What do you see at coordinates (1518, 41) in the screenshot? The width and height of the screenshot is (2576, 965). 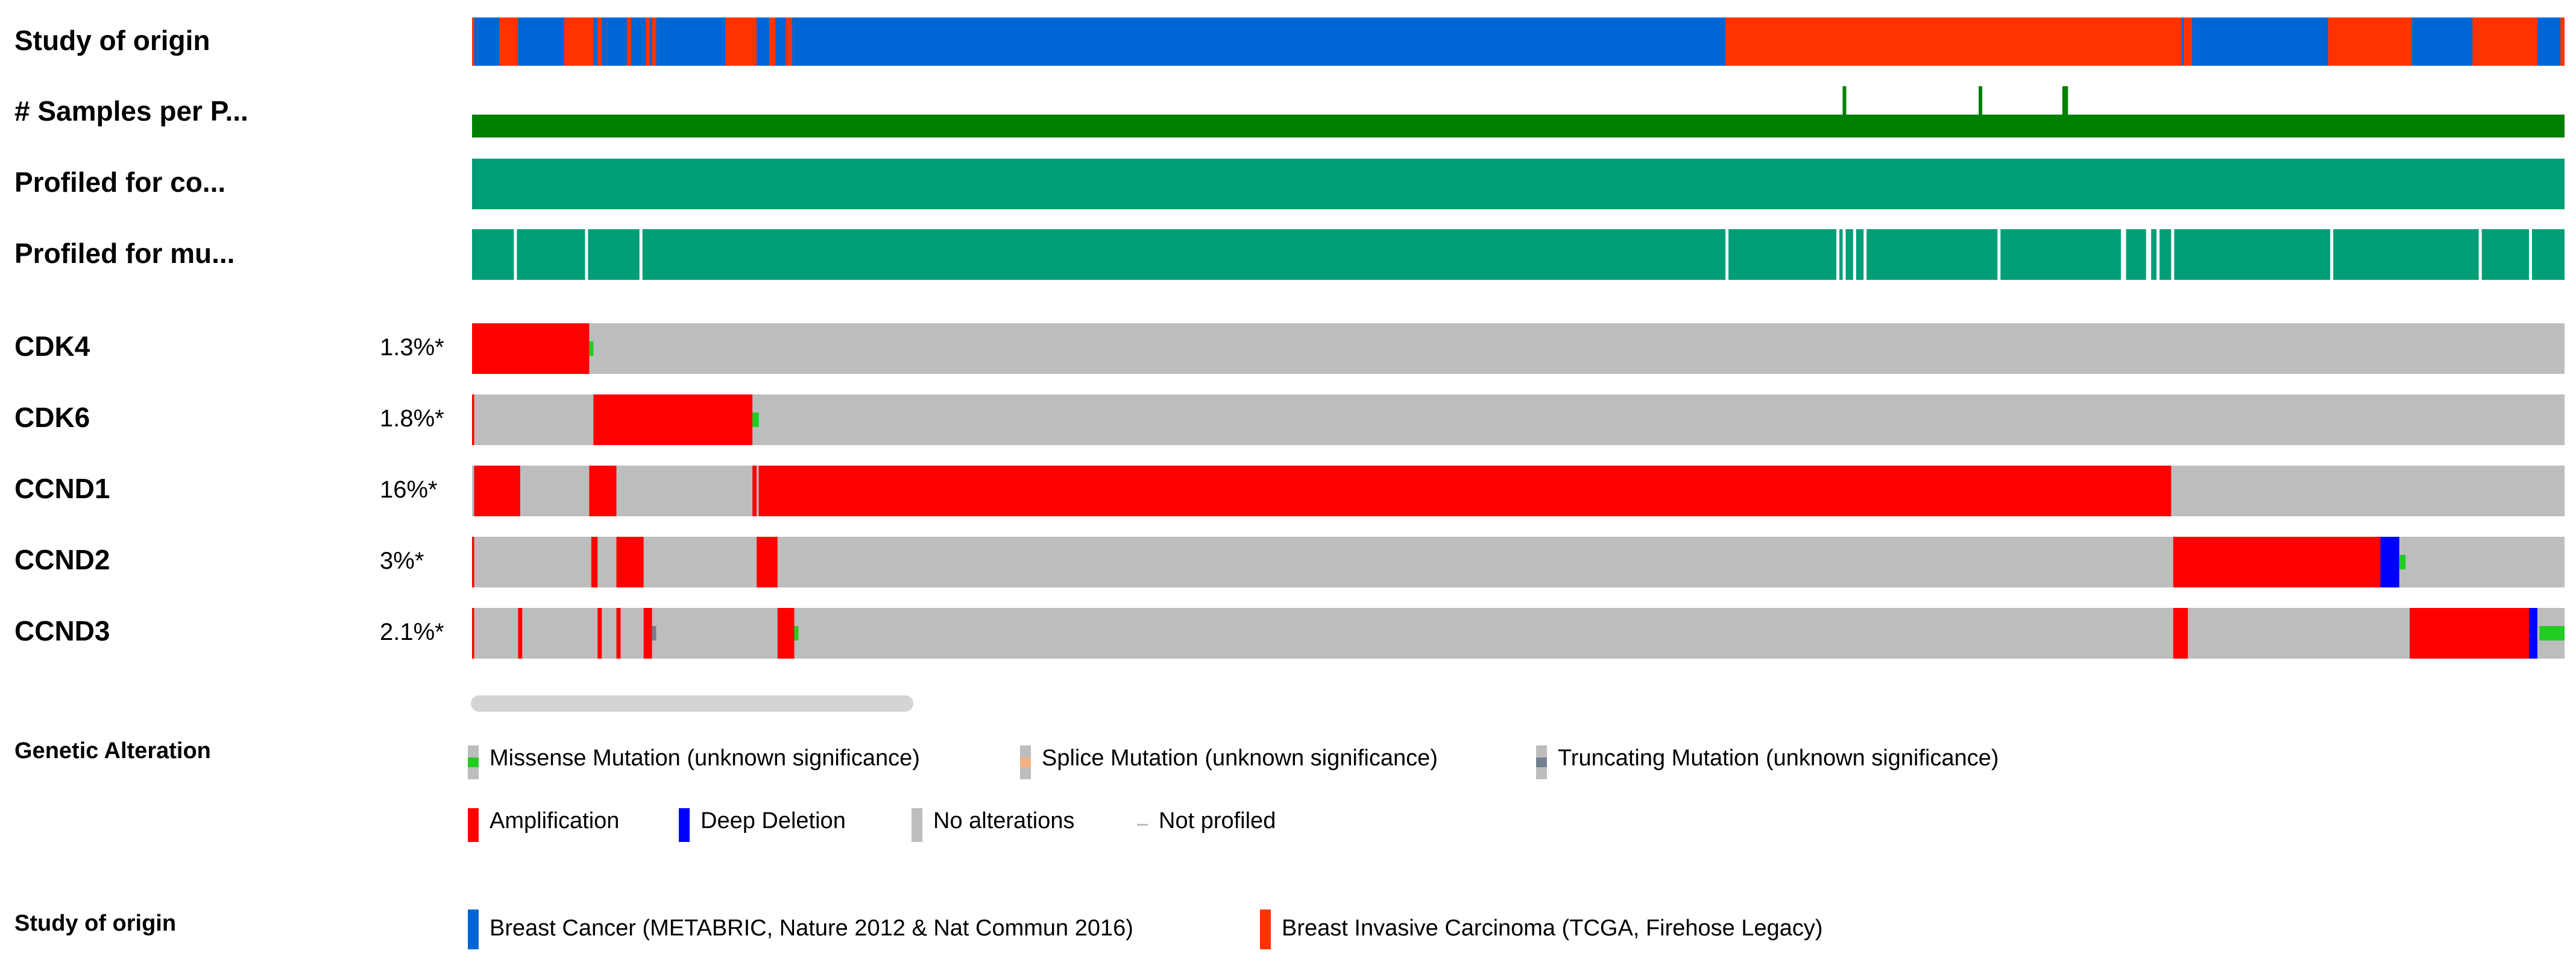 I see `study-origin-track` at bounding box center [1518, 41].